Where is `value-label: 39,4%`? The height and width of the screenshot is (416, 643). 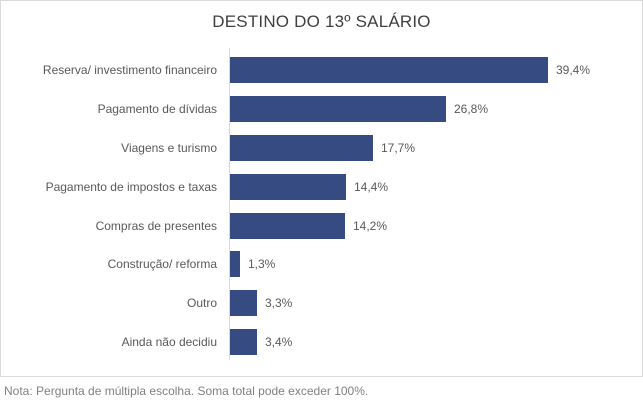
value-label: 39,4% is located at coordinates (573, 70).